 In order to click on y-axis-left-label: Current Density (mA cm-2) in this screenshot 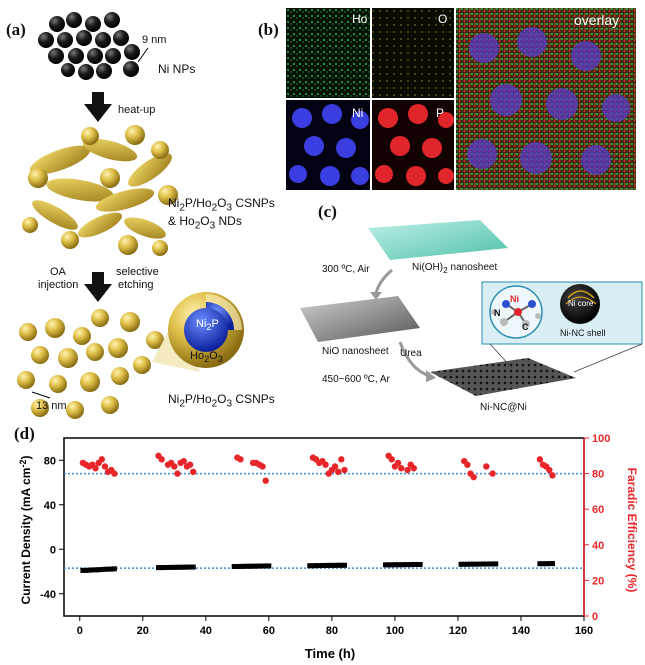, I will do `click(25, 530)`.